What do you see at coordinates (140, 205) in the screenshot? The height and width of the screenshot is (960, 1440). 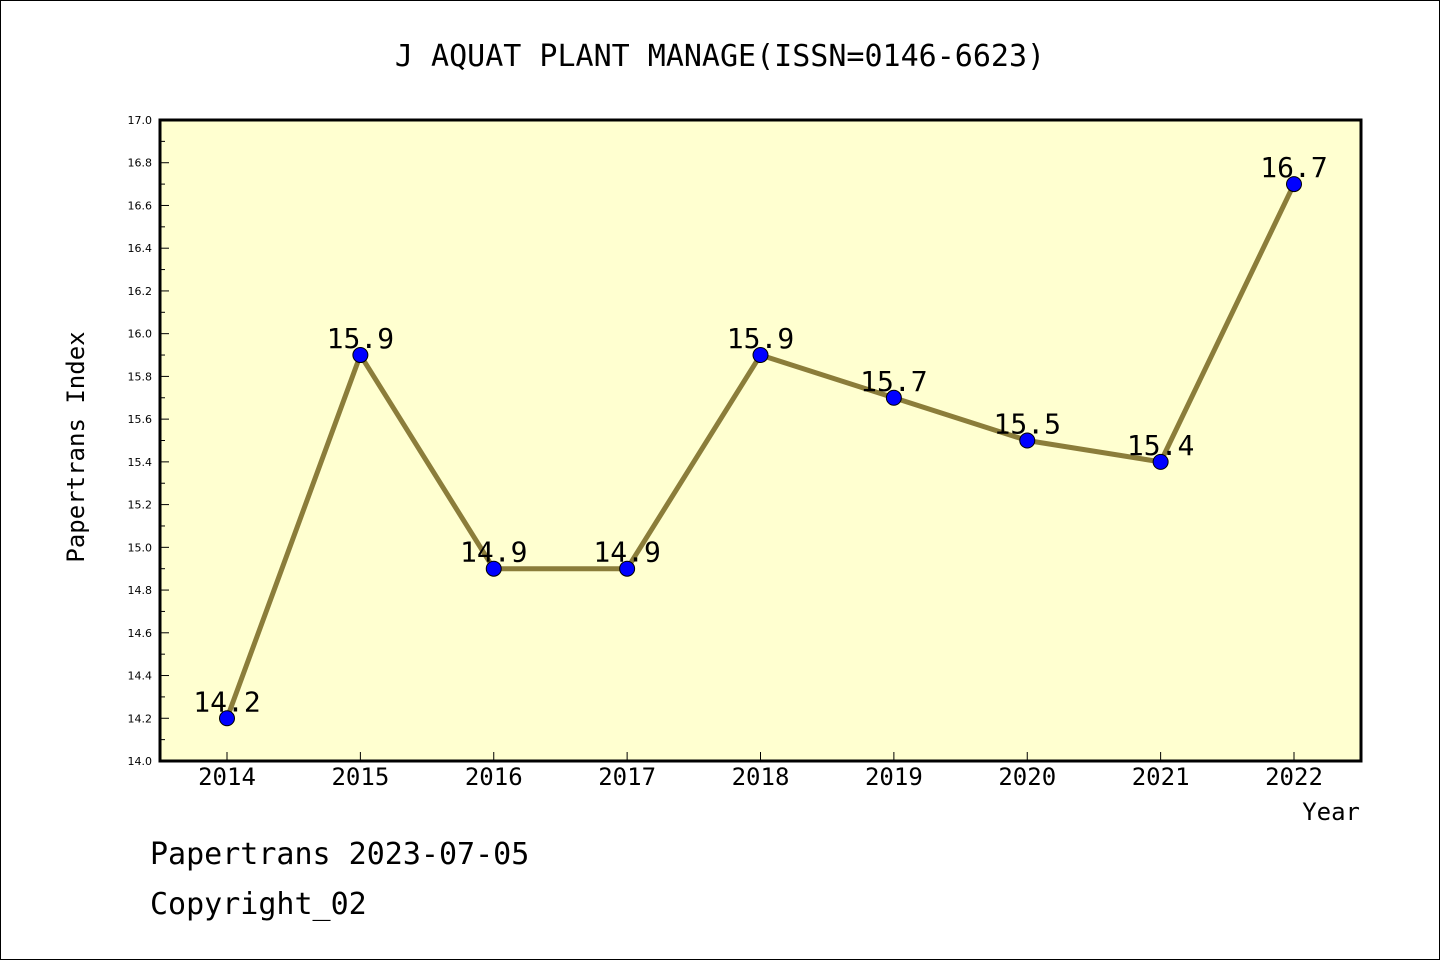 I see `y-tick-label: 16.6` at bounding box center [140, 205].